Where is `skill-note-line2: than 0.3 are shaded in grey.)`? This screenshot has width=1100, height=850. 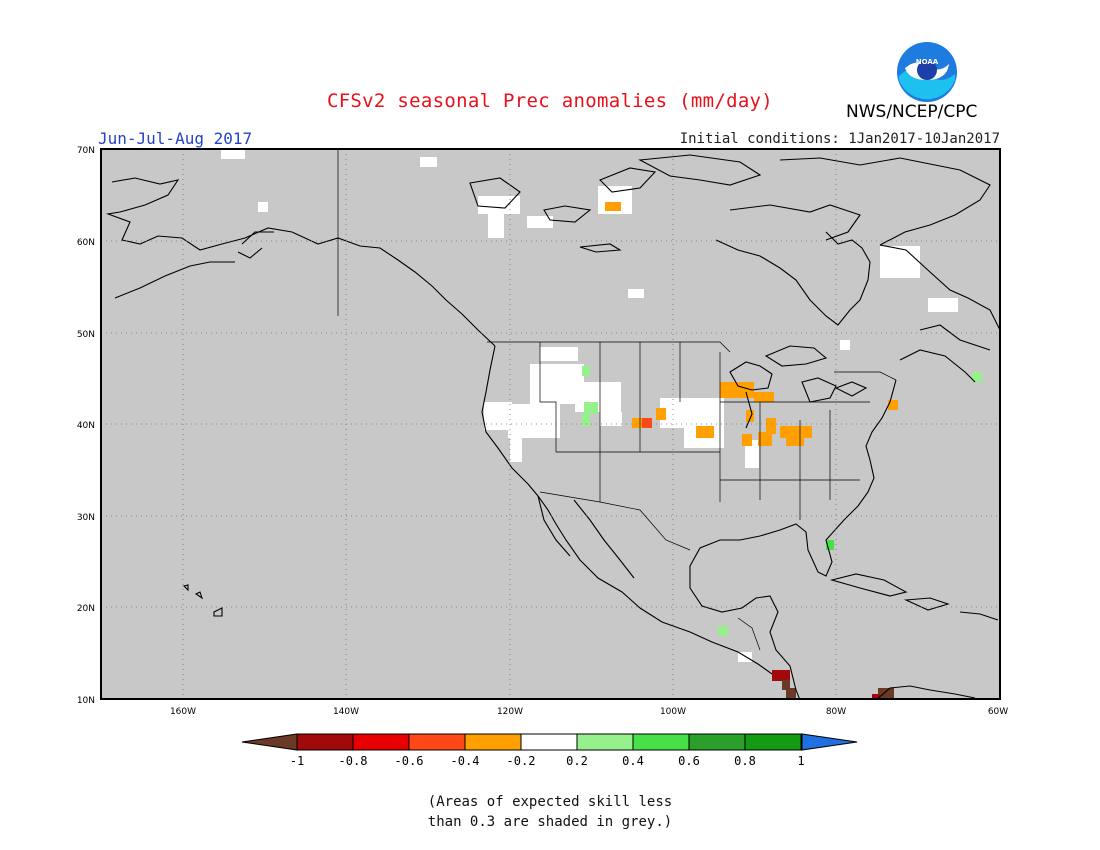 skill-note-line2: than 0.3 are shaded in grey.) is located at coordinates (550, 822).